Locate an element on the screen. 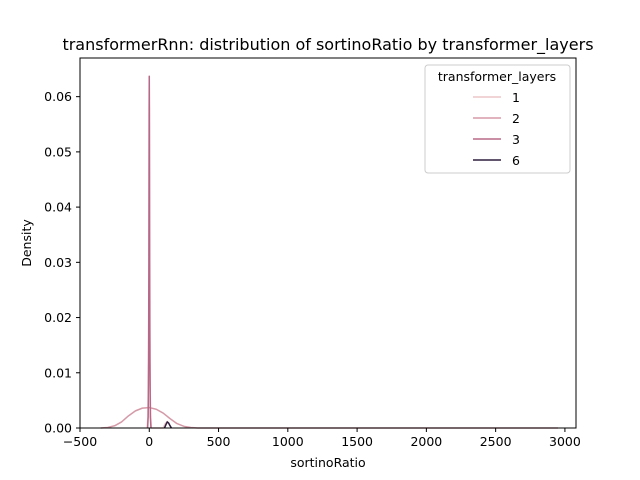  x-axis: −500 0 500 1000 1500 2000 2500 3000 is located at coordinates (322, 438).